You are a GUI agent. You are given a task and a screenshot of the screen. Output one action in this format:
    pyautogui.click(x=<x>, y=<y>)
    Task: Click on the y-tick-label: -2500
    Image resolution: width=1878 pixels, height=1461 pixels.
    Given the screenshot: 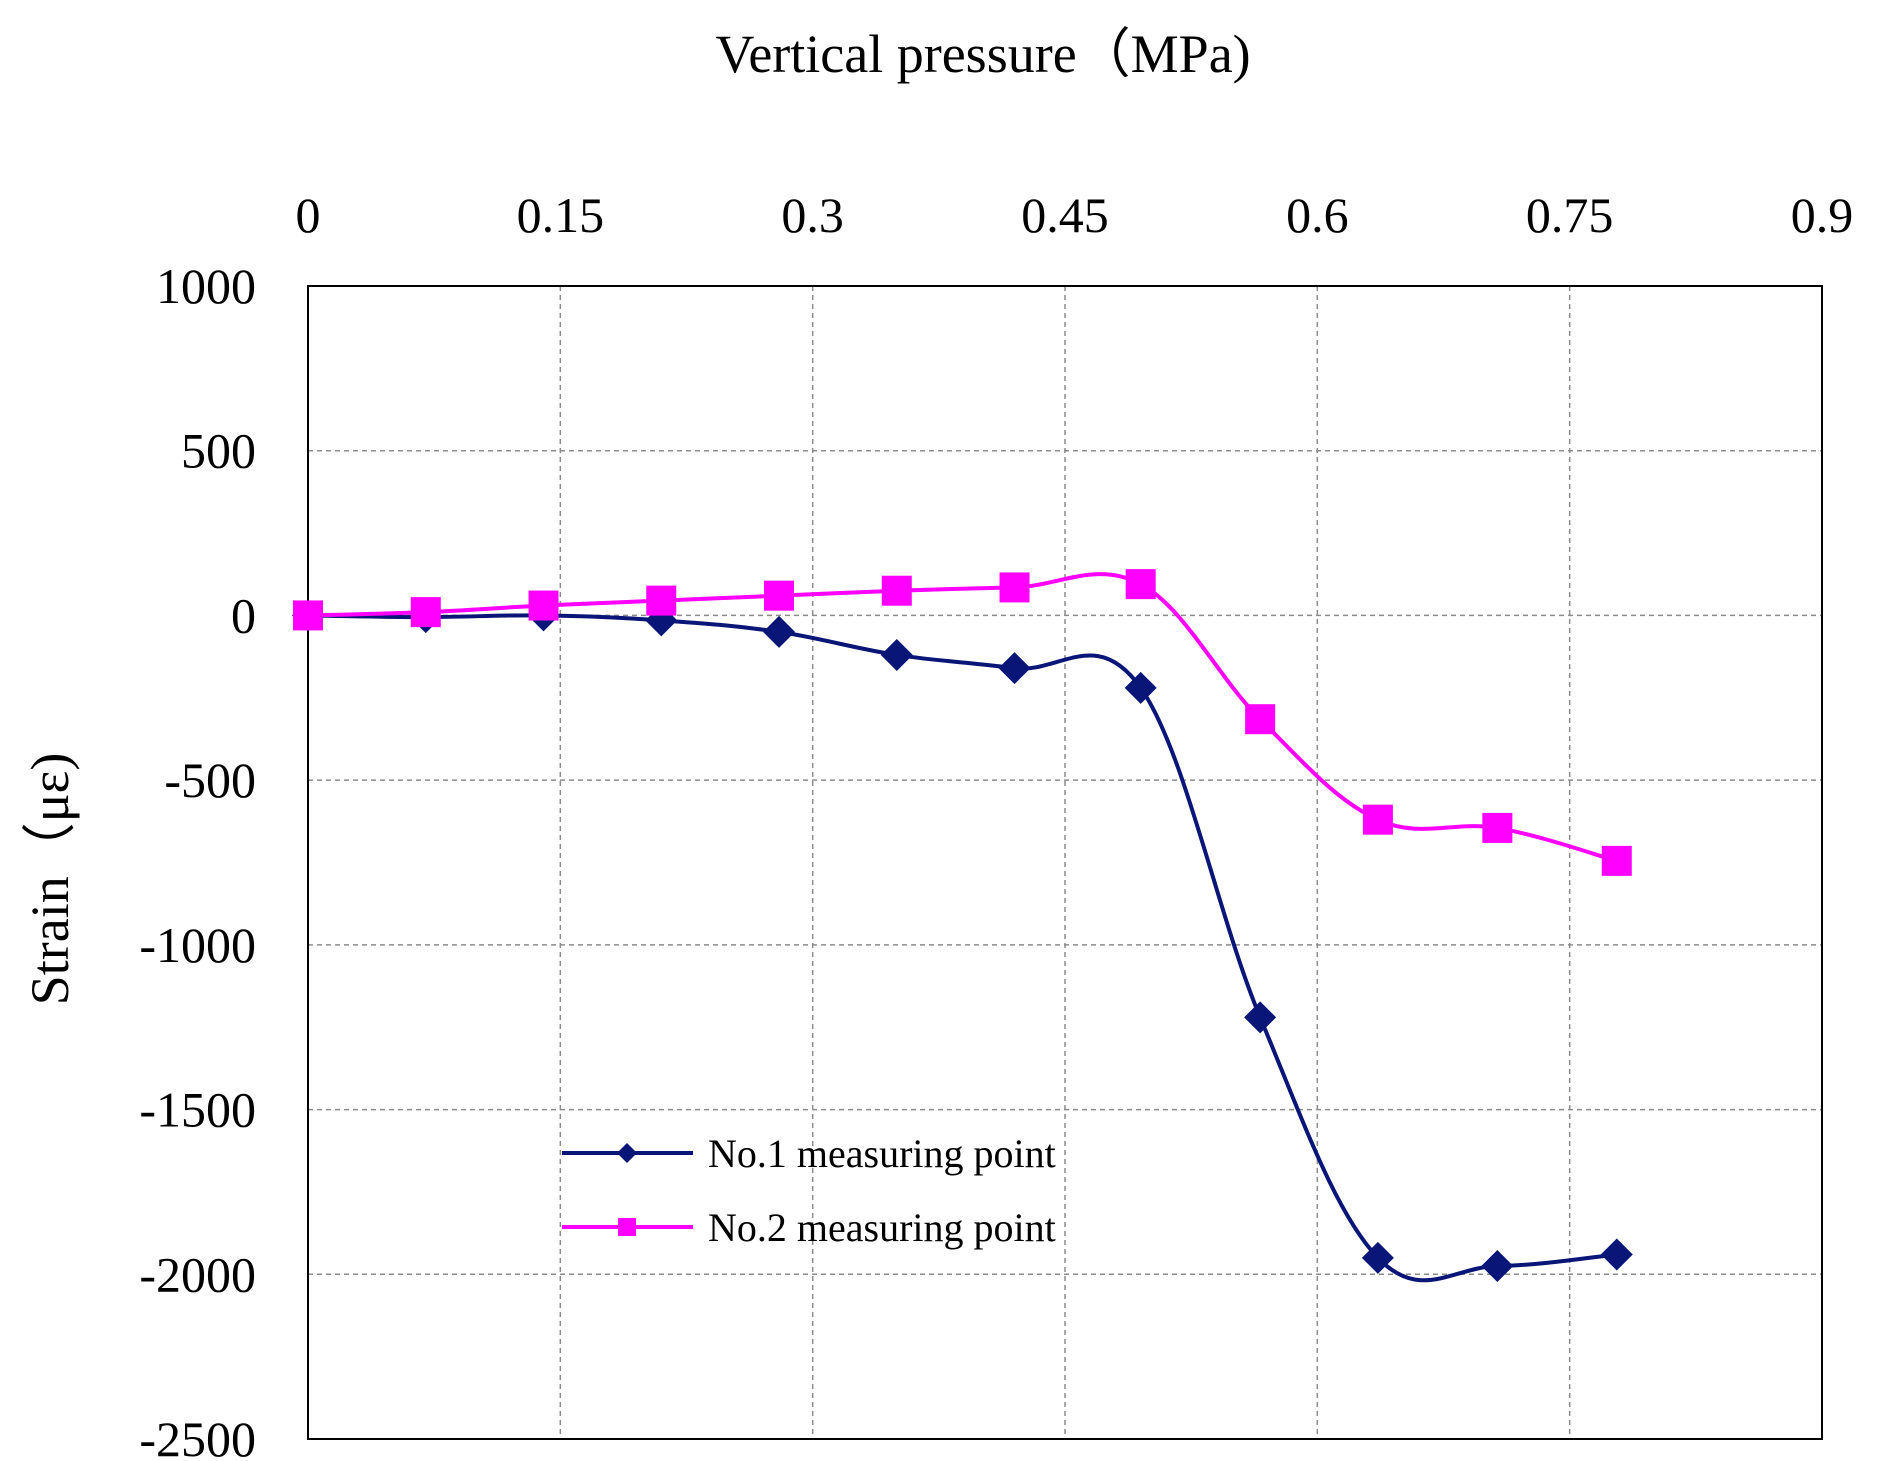 What is the action you would take?
    pyautogui.click(x=197, y=1436)
    